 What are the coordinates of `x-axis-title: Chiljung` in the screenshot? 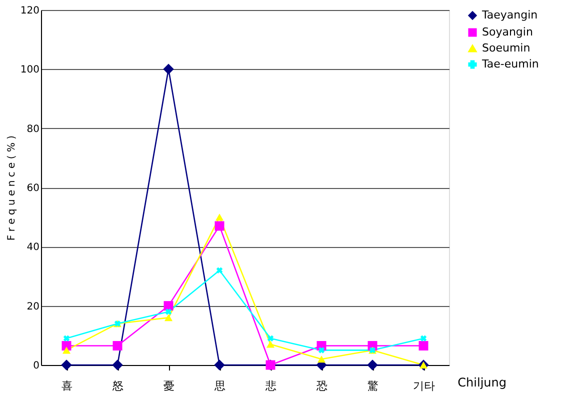 It's located at (482, 383).